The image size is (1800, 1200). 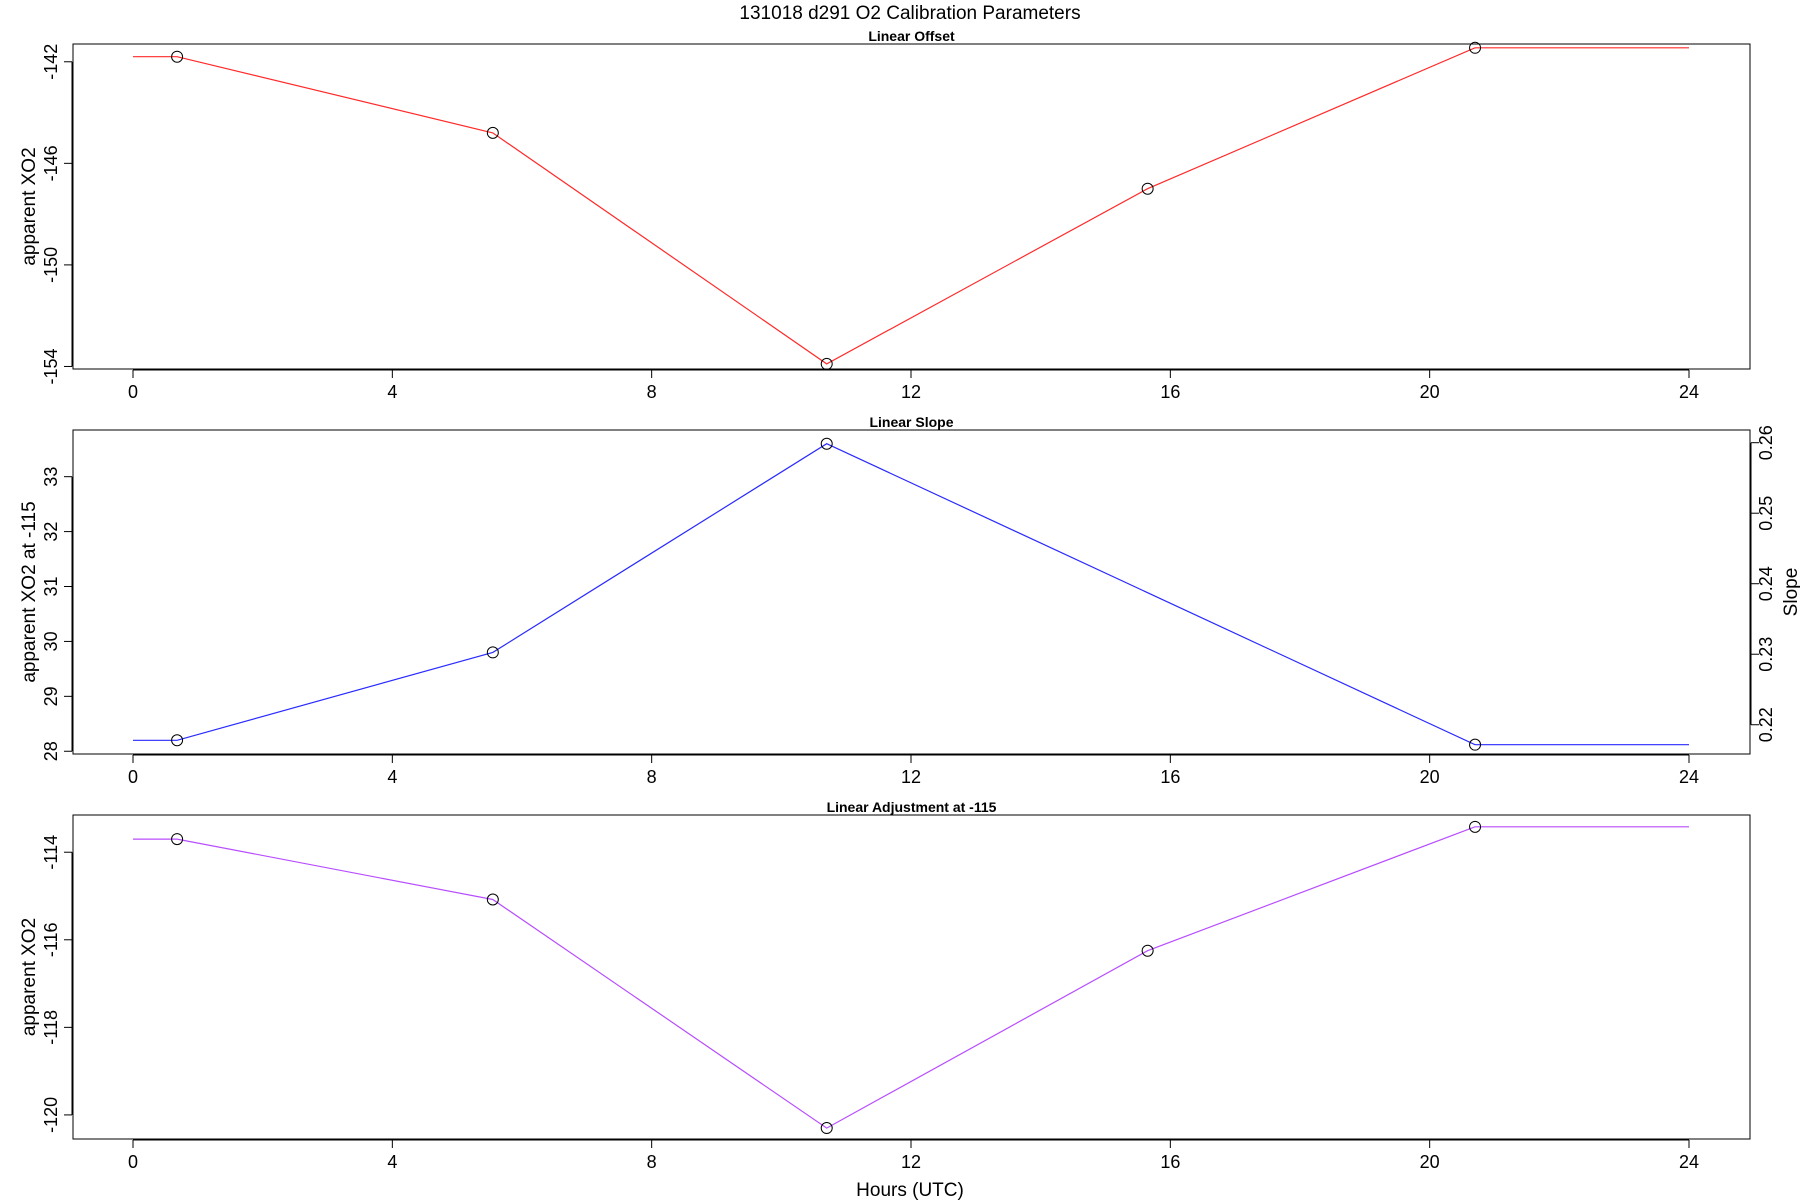 What do you see at coordinates (909, 13) in the screenshot?
I see `figure-title: 131018 d291 O2 Calibration Parameters` at bounding box center [909, 13].